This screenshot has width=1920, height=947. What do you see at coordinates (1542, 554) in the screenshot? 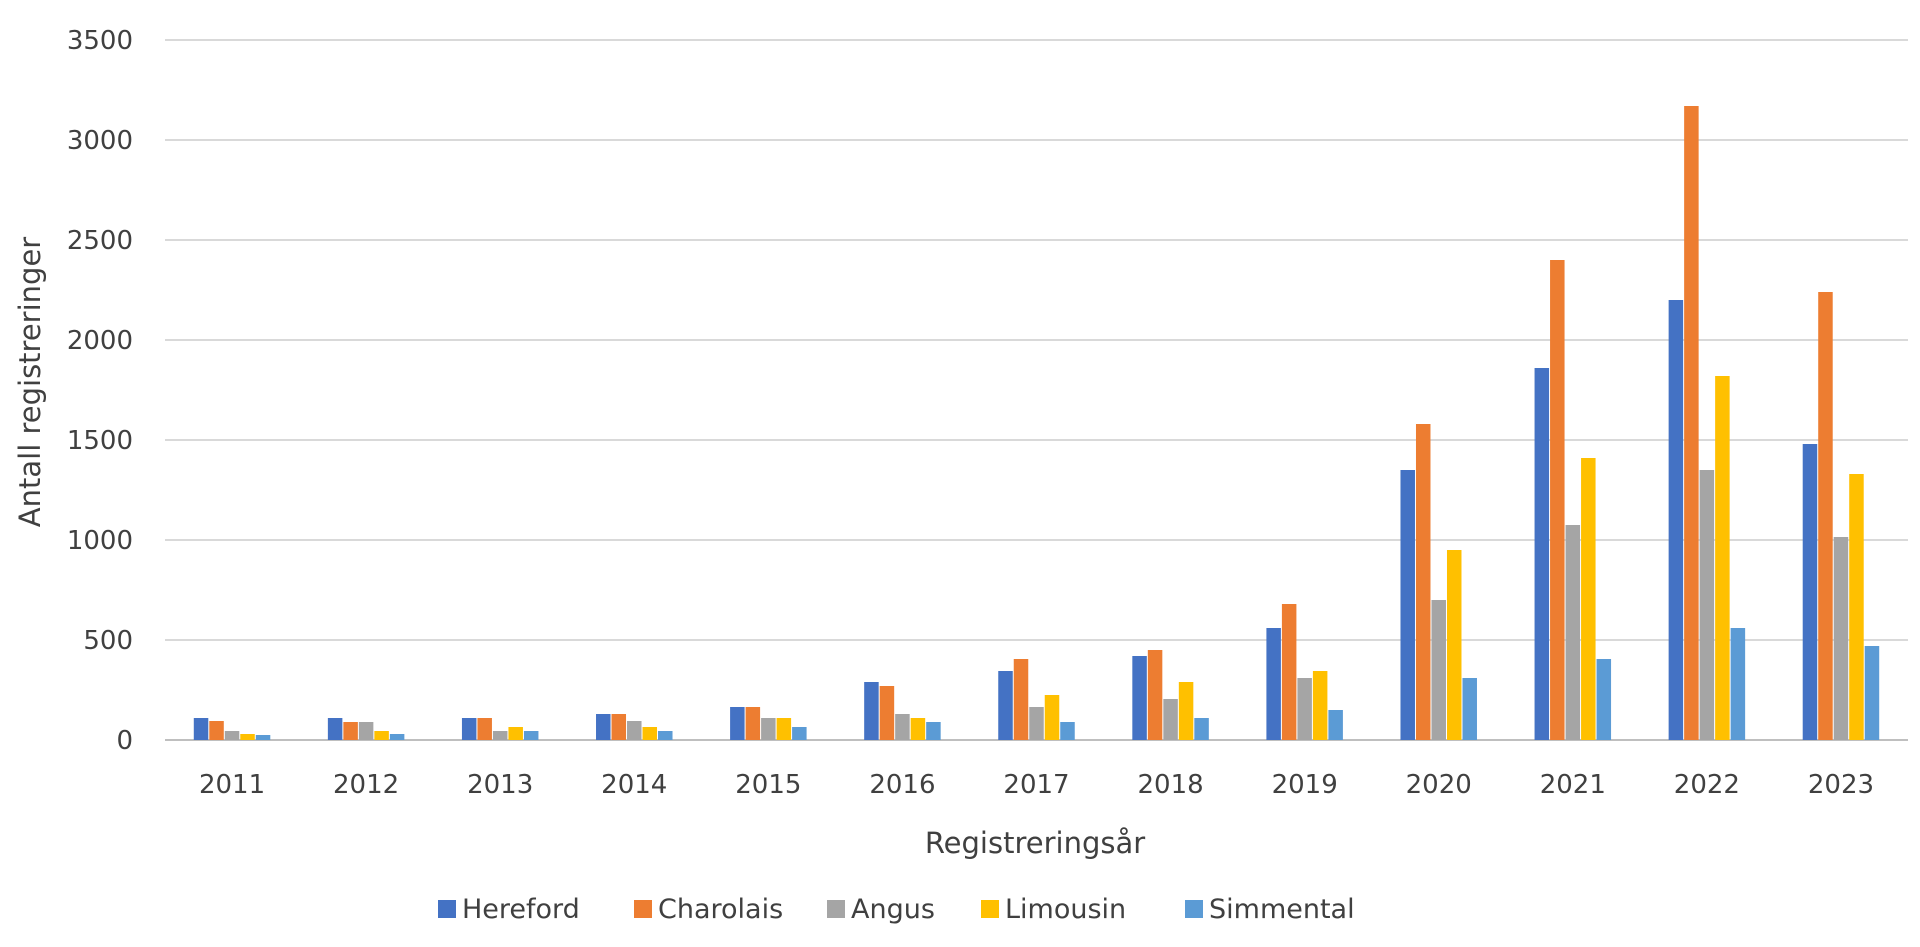
I see `bar-hereford-2021` at bounding box center [1542, 554].